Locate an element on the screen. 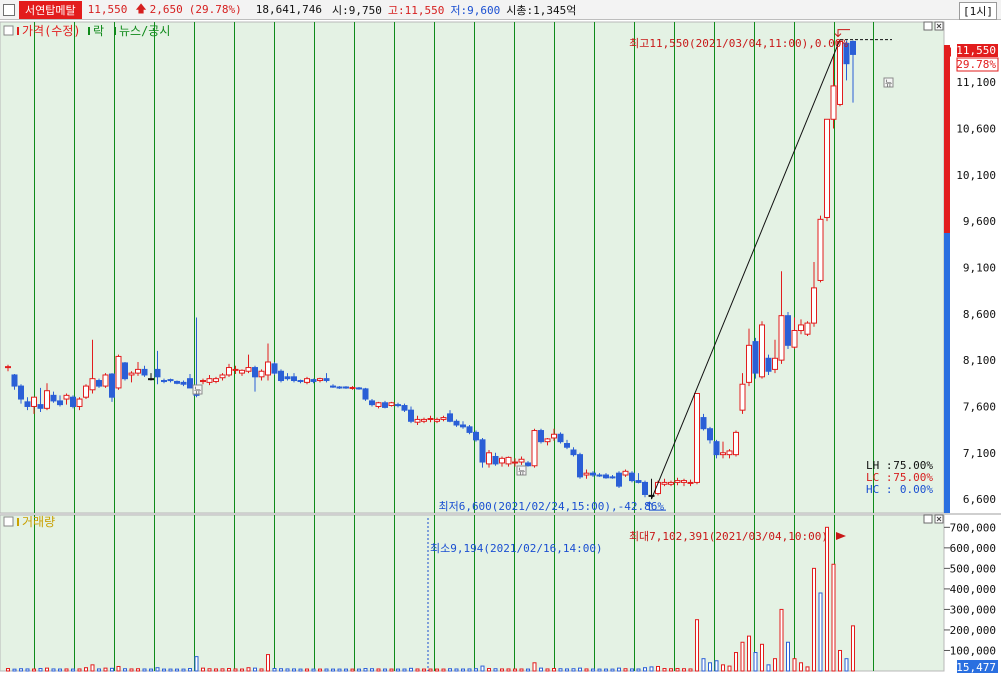 The height and width of the screenshot is (674, 1001). price-pane-checkbox is located at coordinates (8, 30).